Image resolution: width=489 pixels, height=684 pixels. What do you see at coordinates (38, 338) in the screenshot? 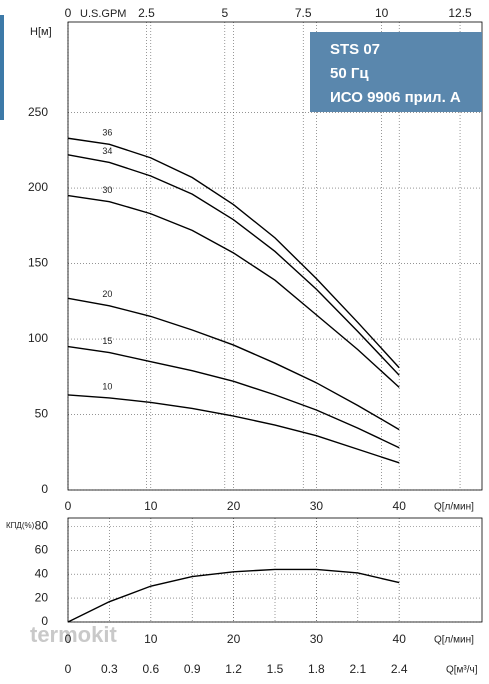
I see `y-tick-label: 100` at bounding box center [38, 338].